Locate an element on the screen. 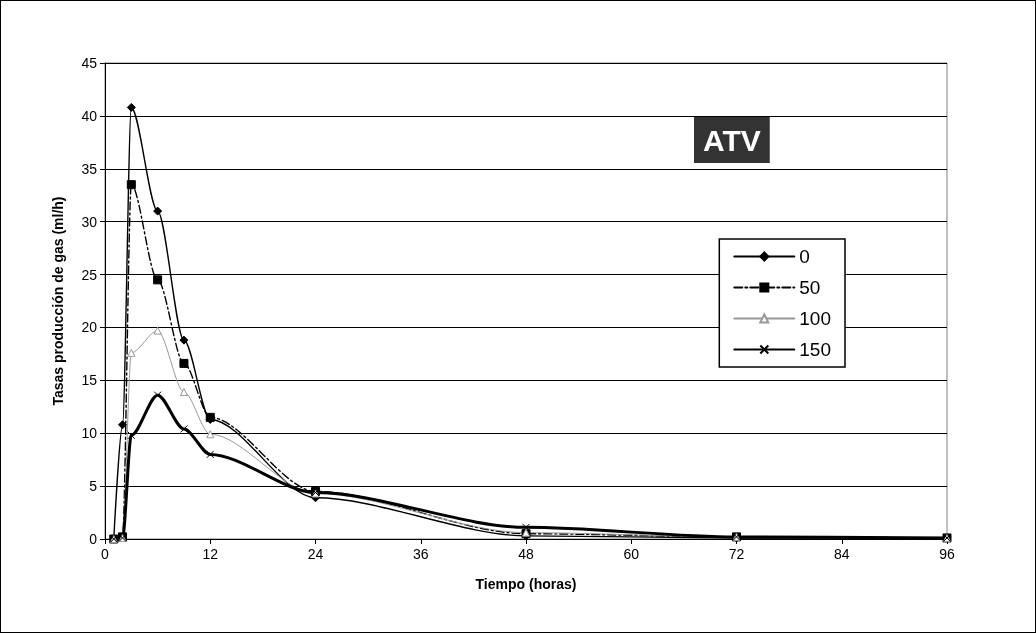 The image size is (1036, 633). legend-label: 50 is located at coordinates (810, 287).